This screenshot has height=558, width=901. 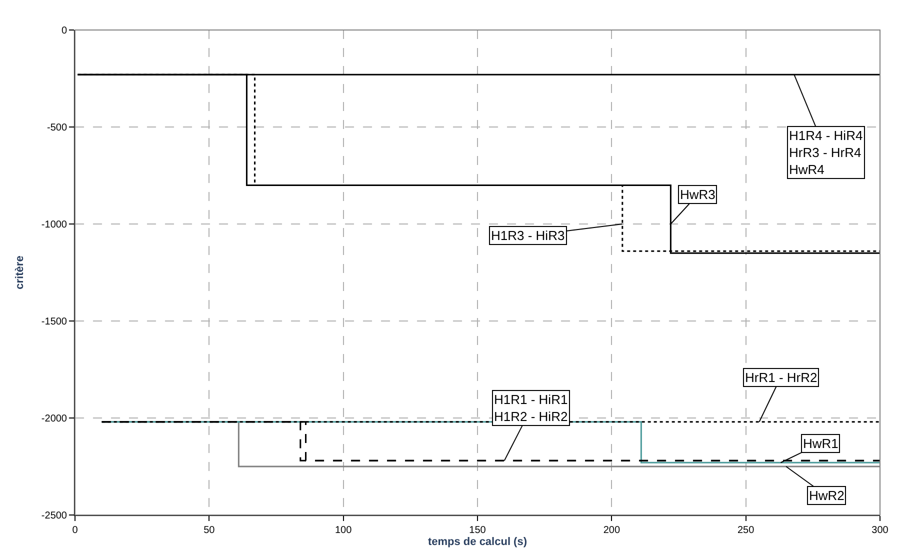 What do you see at coordinates (746, 530) in the screenshot?
I see `x-tick-label: 250` at bounding box center [746, 530].